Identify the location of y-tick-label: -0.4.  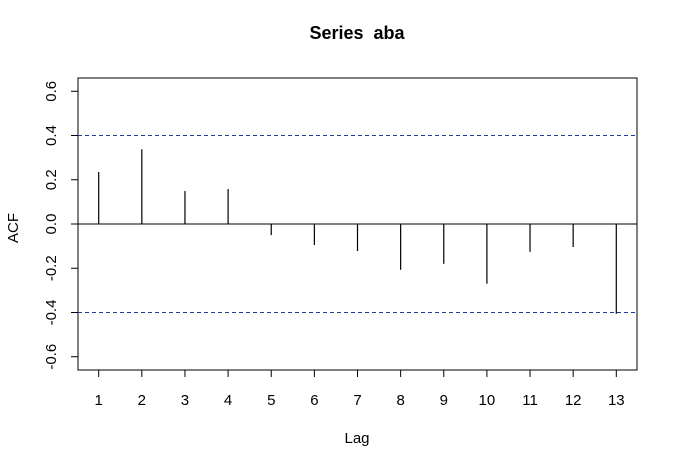
(51, 313).